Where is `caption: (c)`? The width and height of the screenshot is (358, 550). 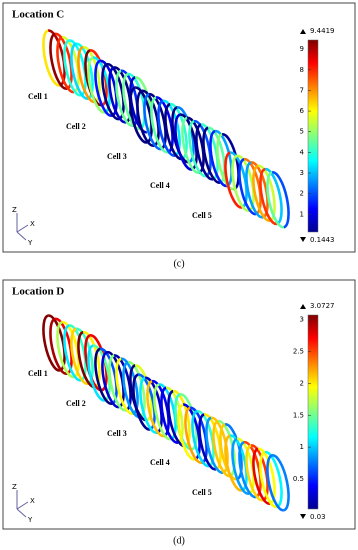
caption: (c) is located at coordinates (178, 263).